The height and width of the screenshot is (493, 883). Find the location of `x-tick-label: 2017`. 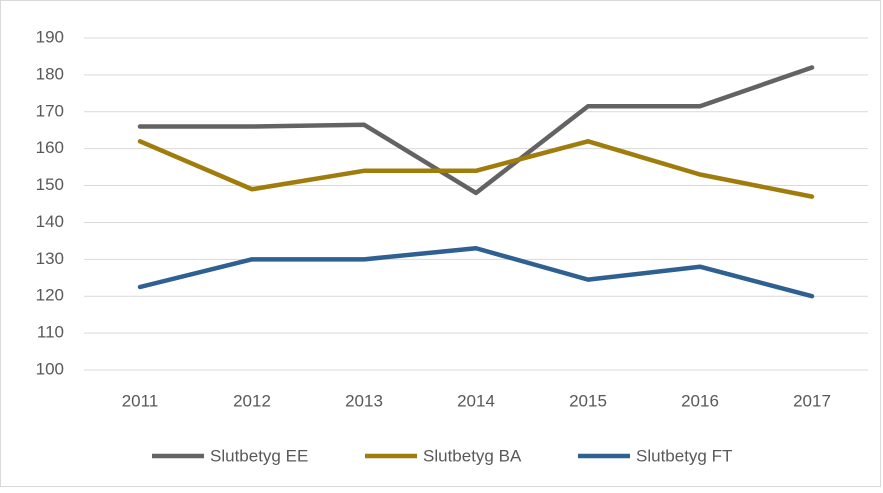

x-tick-label: 2017 is located at coordinates (812, 400).